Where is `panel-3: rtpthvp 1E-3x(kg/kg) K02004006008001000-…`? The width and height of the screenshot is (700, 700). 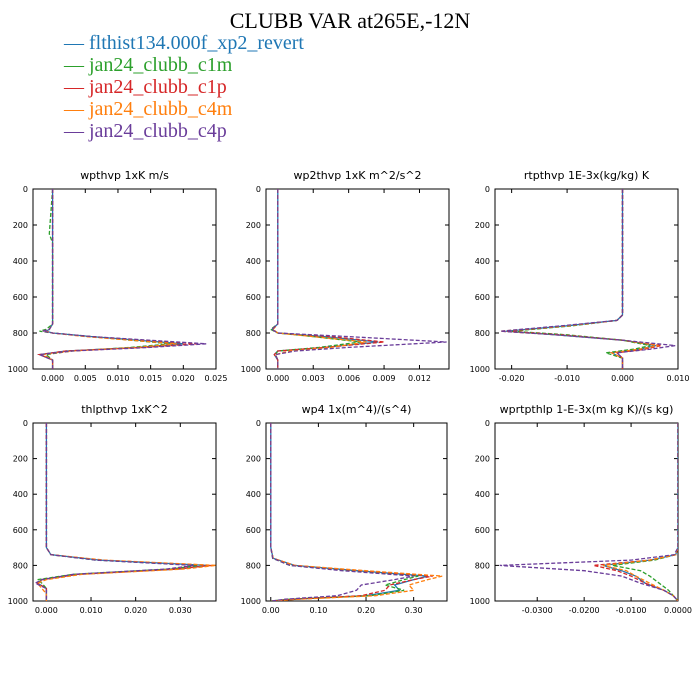 panel-3: rtpthvp 1E-3x(kg/kg) K02004006008001000-… is located at coordinates (580, 276).